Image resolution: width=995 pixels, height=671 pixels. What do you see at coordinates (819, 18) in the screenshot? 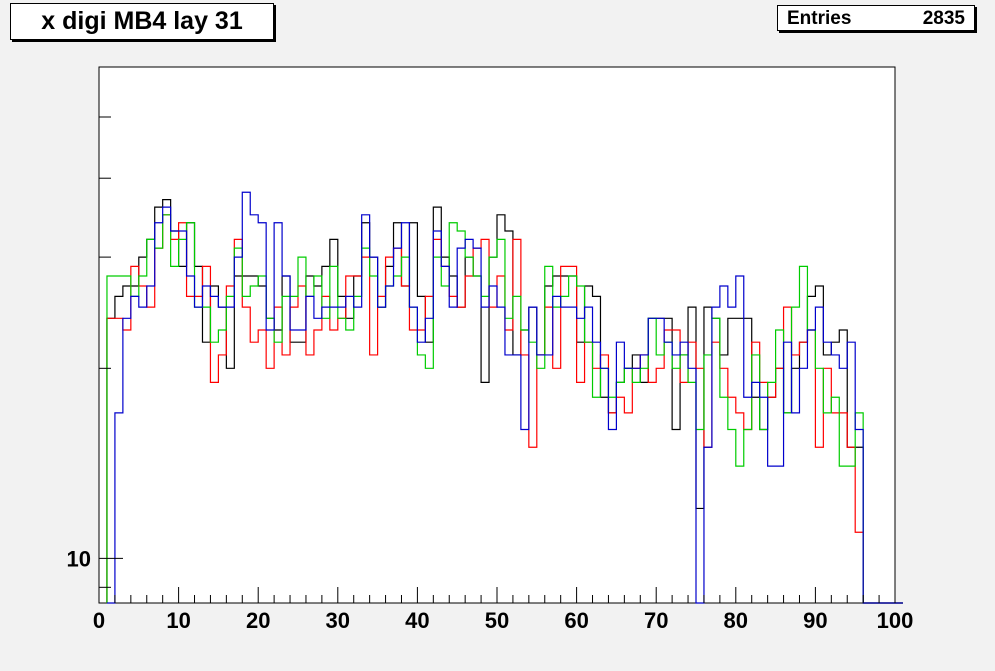
I see `entries-label: Entries` at bounding box center [819, 18].